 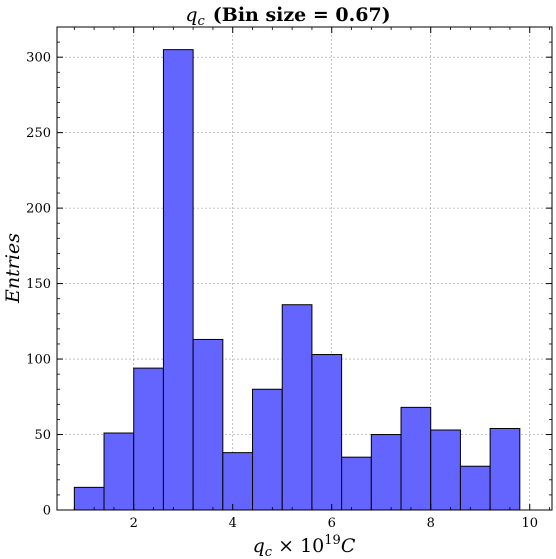 I want to click on x-tick-label: 6, so click(x=332, y=523).